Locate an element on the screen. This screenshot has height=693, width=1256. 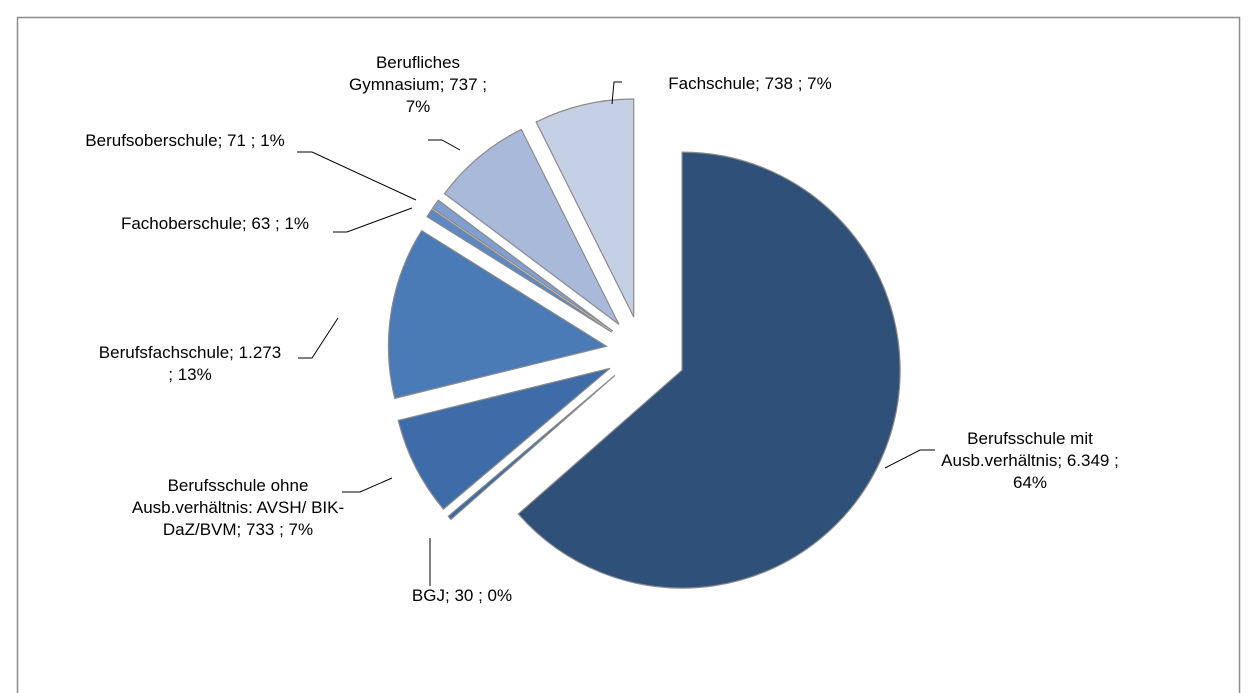
category-label: Fachoberschule; is located at coordinates (183, 223).